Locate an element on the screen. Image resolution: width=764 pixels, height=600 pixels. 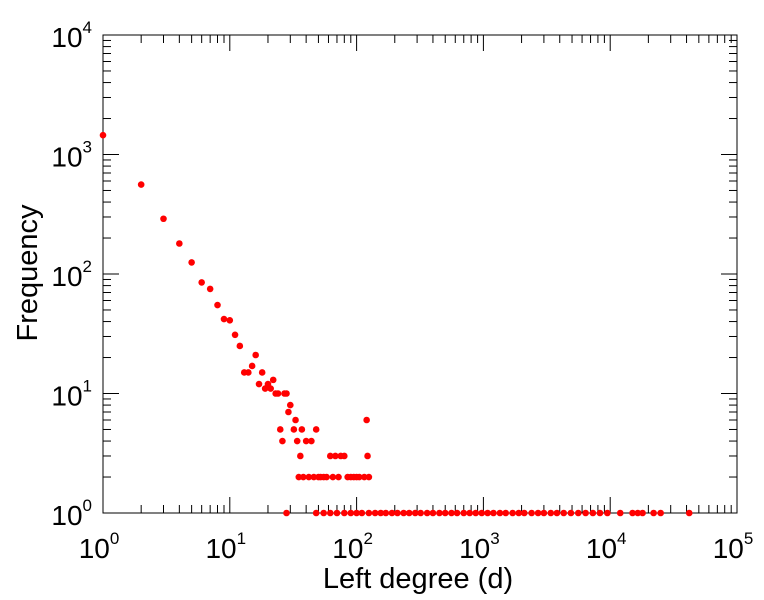
y-tick-label: 10³ is located at coordinates (71, 155).